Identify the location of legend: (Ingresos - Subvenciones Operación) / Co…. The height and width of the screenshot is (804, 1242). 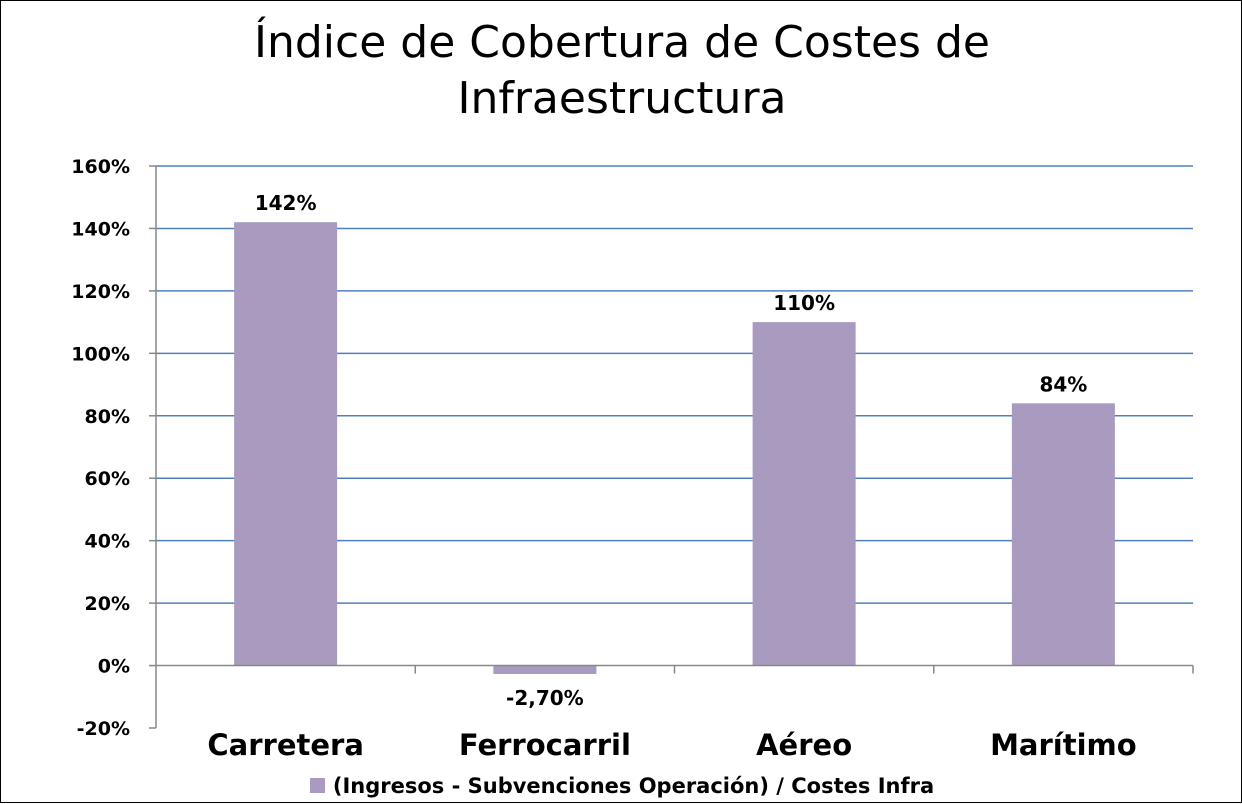
(621, 786).